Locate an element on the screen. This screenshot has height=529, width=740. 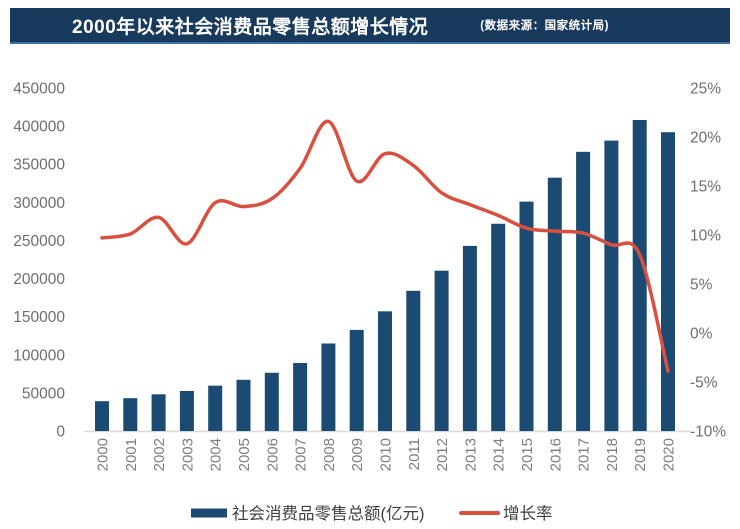
bar-2018 is located at coordinates (611, 285).